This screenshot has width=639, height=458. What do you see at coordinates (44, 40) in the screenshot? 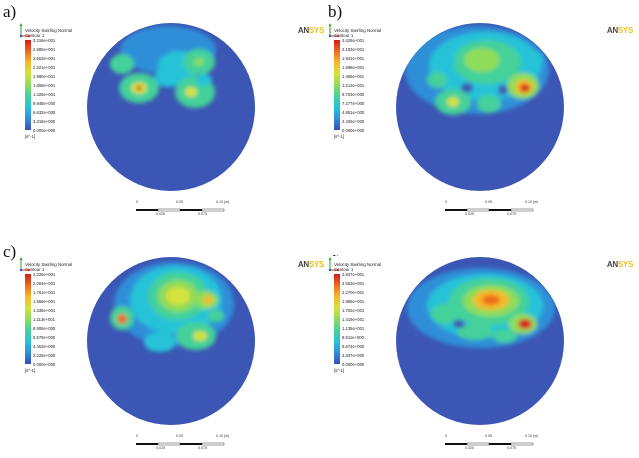
I see `legend-value: 3.316e+001` at bounding box center [44, 40].